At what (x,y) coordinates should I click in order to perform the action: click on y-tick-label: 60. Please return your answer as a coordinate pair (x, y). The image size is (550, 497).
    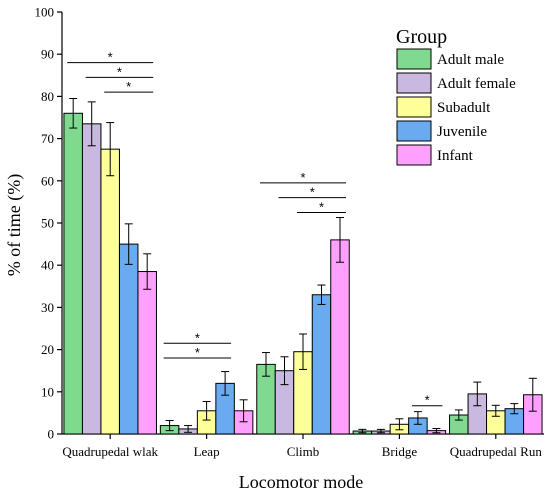
    Looking at the image, I should click on (47, 180).